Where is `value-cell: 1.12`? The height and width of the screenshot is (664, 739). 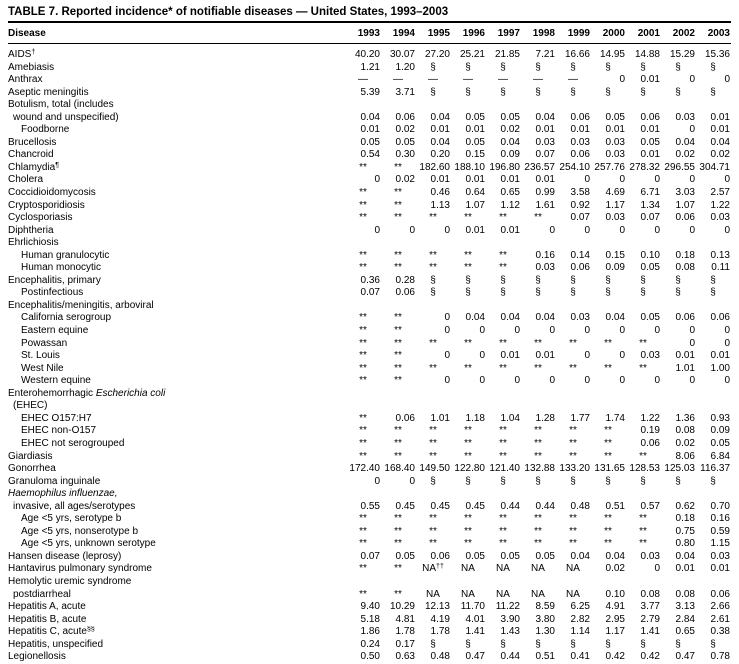 value-cell: 1.12 is located at coordinates (510, 205).